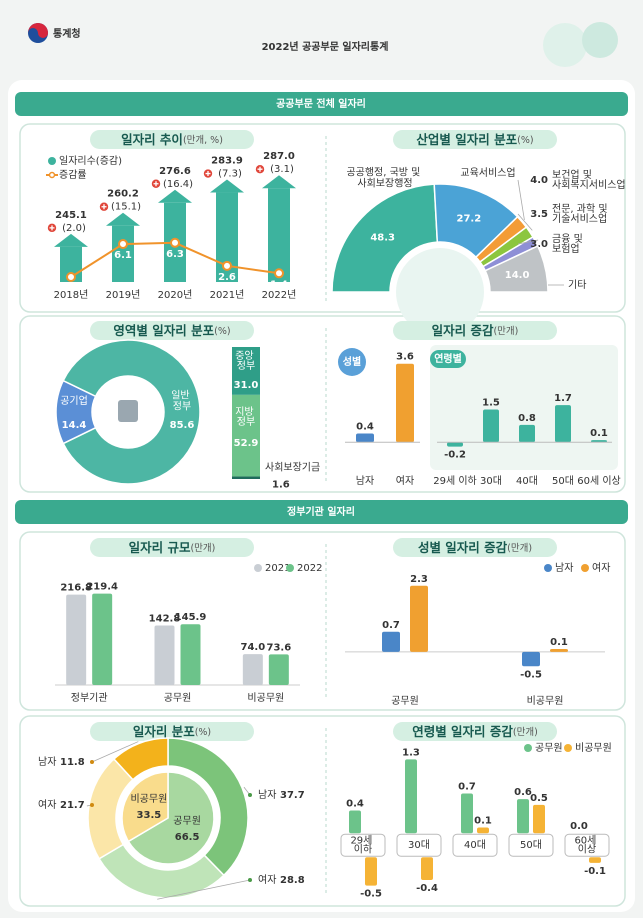  Describe the element at coordinates (182, 425) in the screenshot. I see `value-label: 85.6` at that location.